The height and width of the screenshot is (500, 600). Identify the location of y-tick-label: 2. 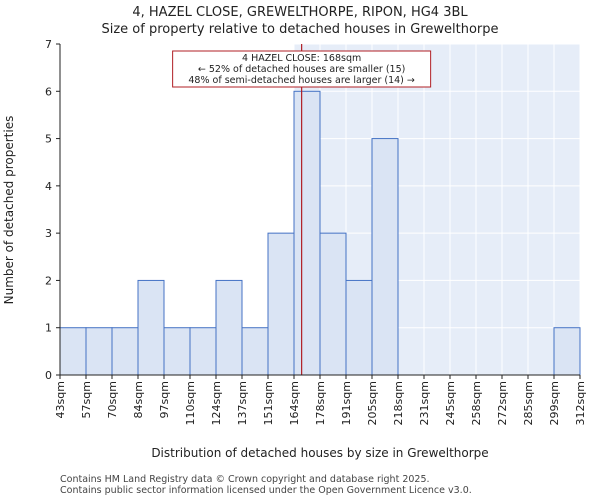
(48, 280).